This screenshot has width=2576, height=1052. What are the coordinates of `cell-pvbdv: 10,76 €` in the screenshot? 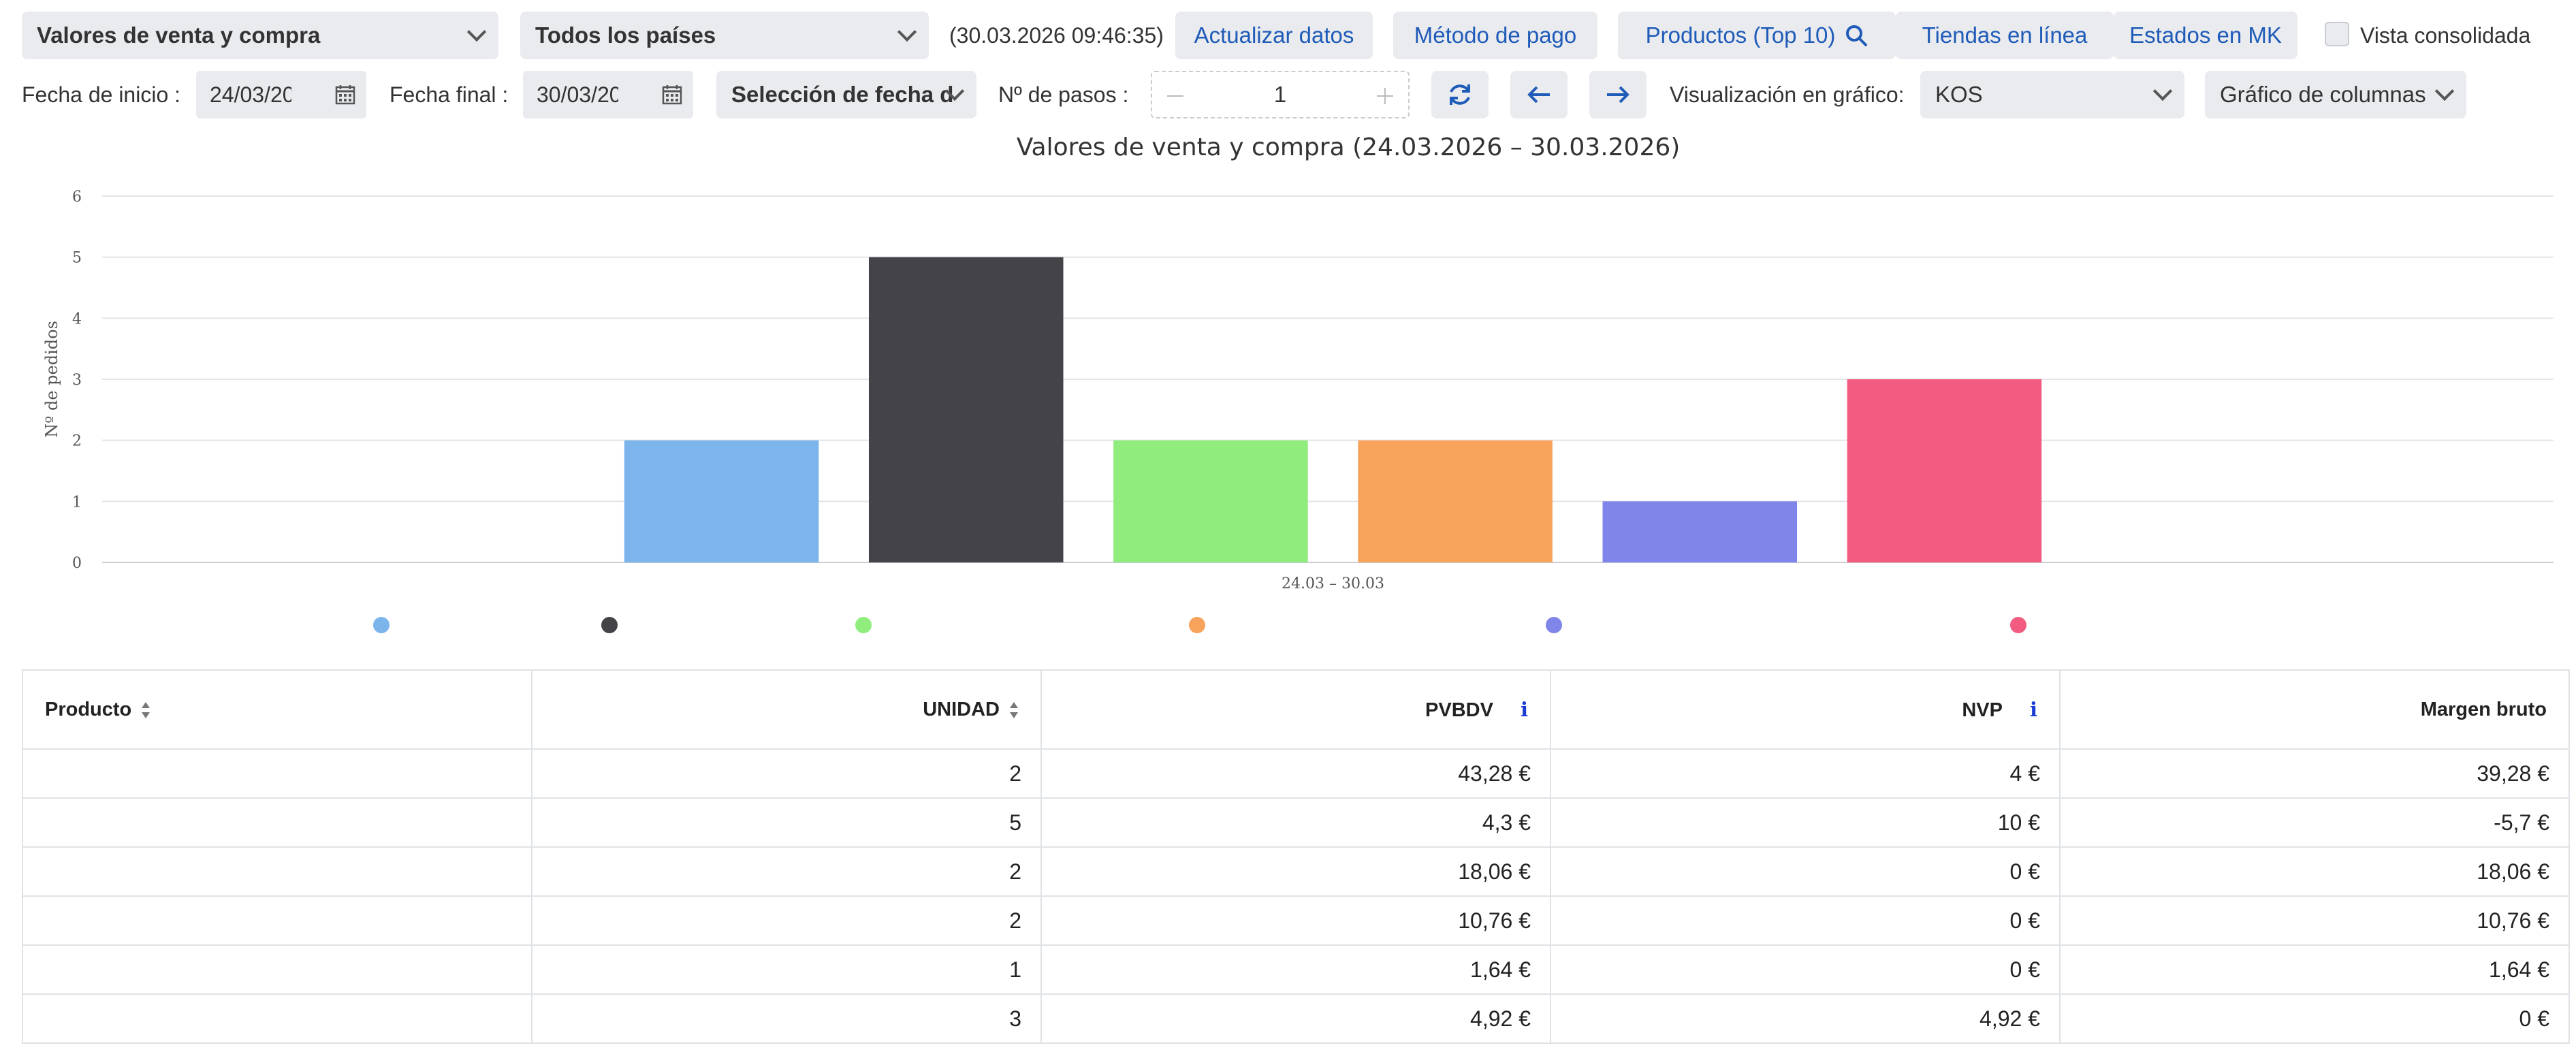 It's located at (1295, 920).